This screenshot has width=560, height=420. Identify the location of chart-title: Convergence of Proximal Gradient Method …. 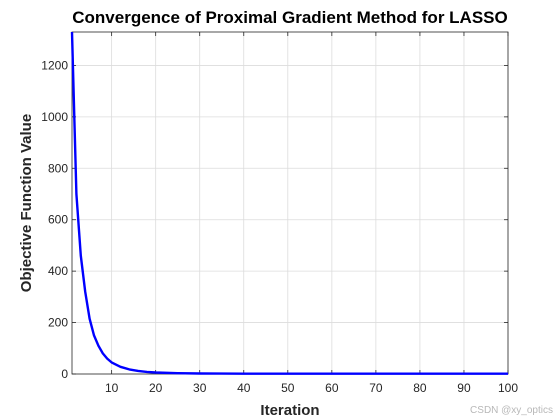
(289, 17).